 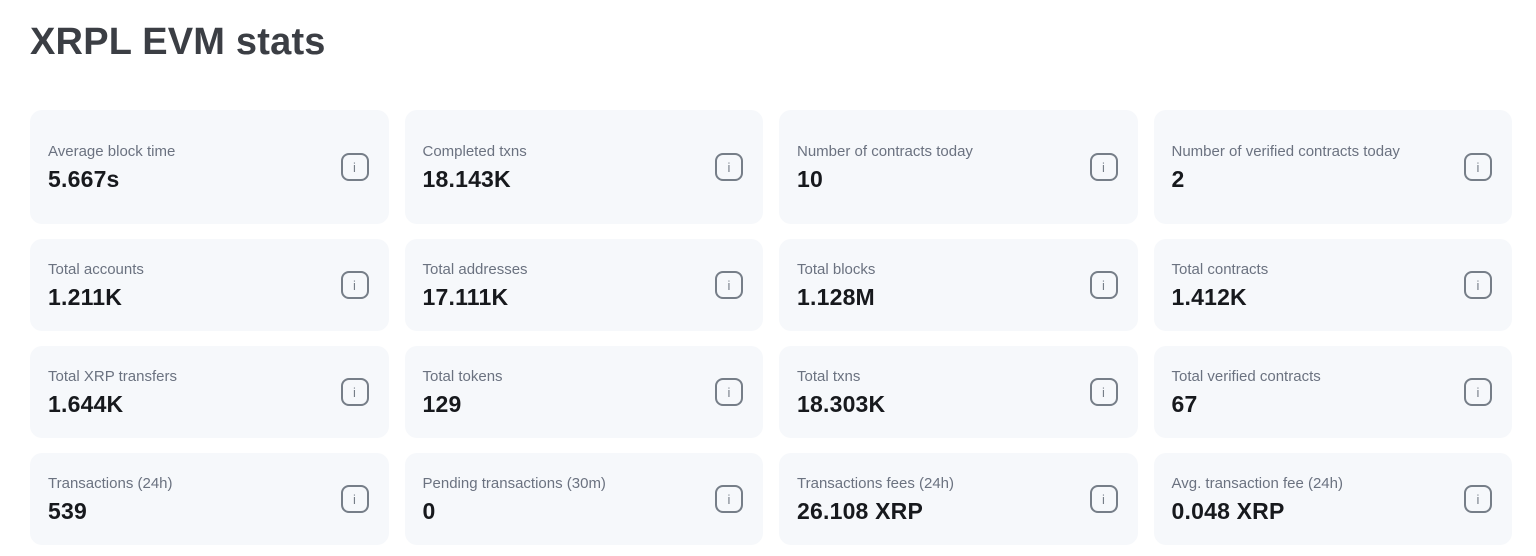 What do you see at coordinates (520, 499) in the screenshot?
I see `stat-text: Pending transactions (30m) 0` at bounding box center [520, 499].